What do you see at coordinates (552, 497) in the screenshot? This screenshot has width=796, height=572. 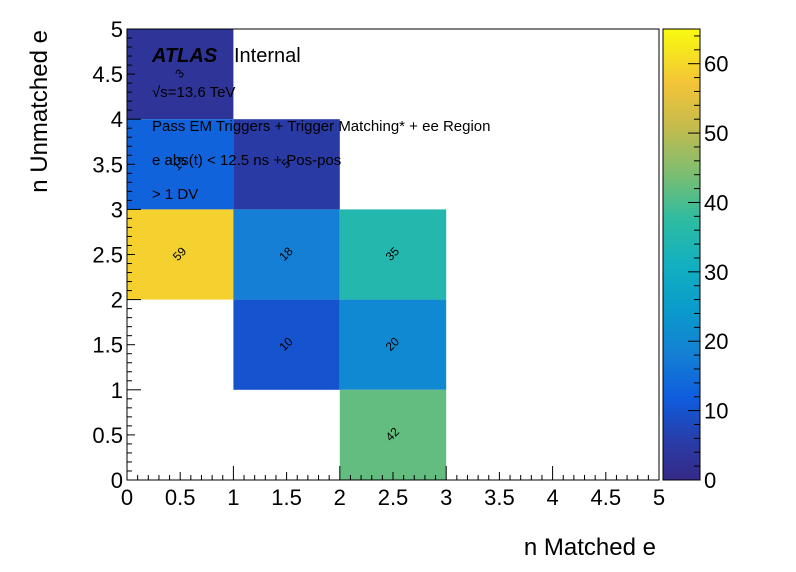 I see `x-tick-label: 4` at bounding box center [552, 497].